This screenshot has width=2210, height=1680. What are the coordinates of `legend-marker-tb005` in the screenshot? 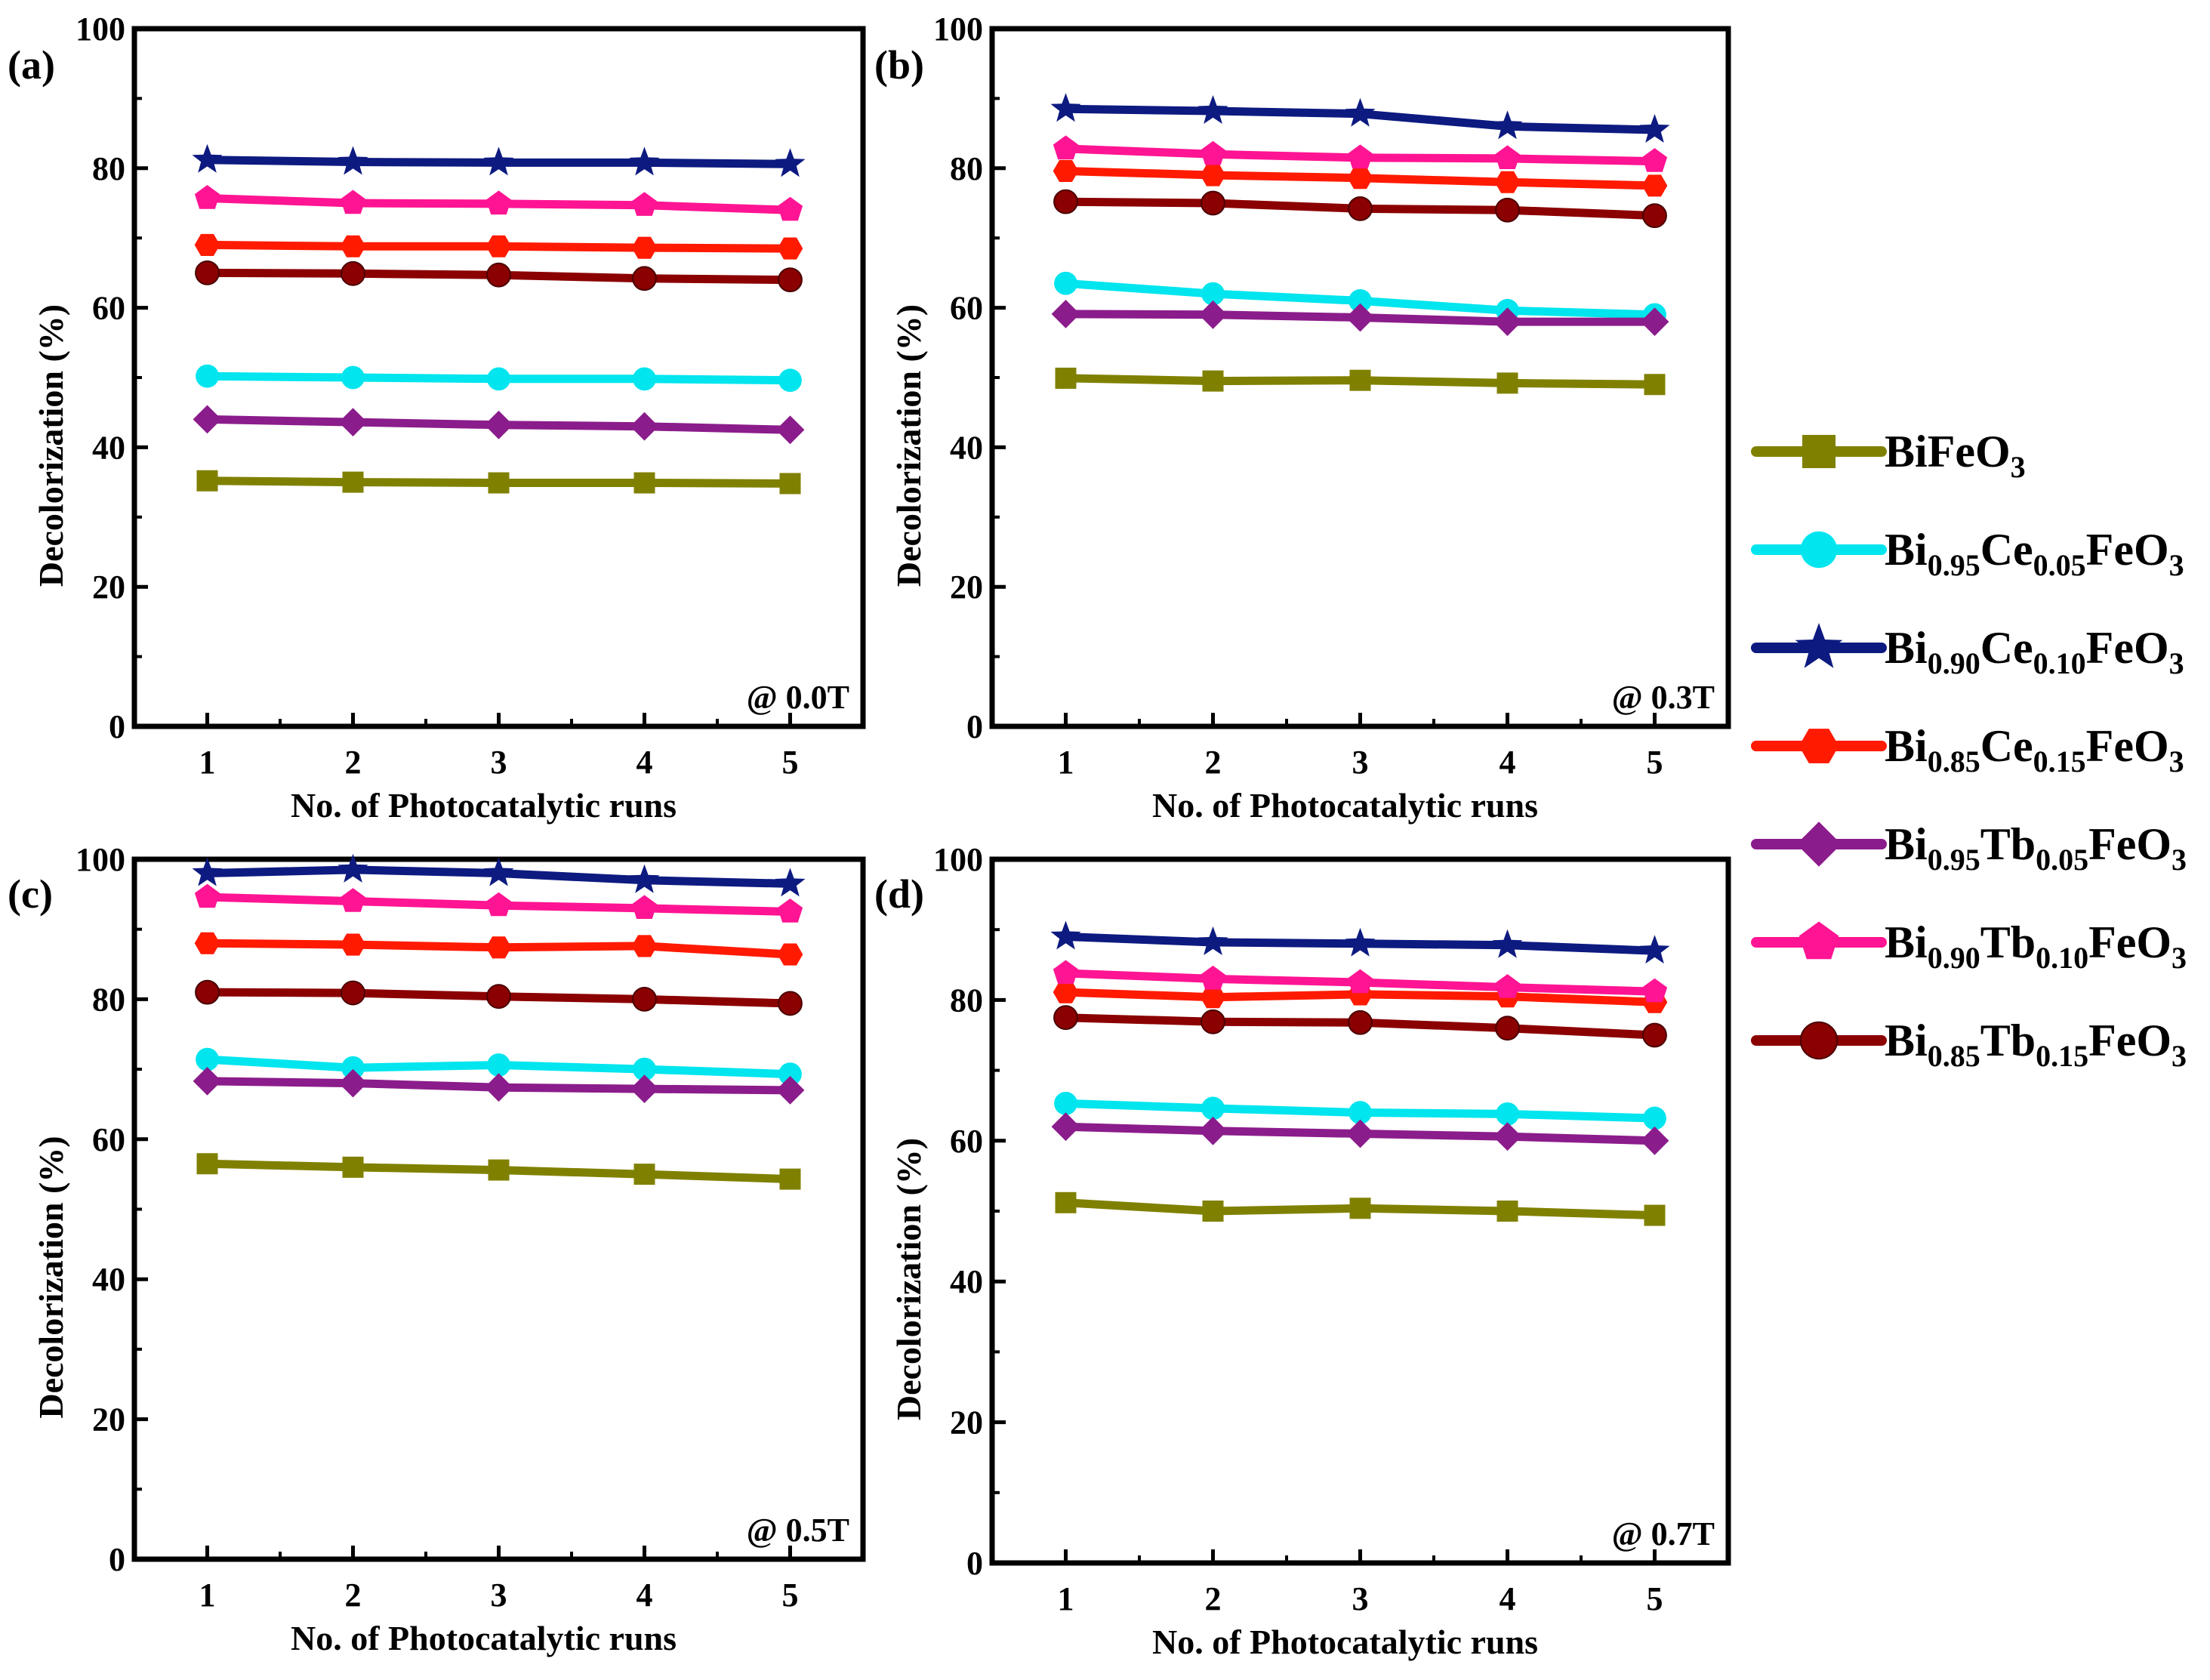 It's located at (1819, 844).